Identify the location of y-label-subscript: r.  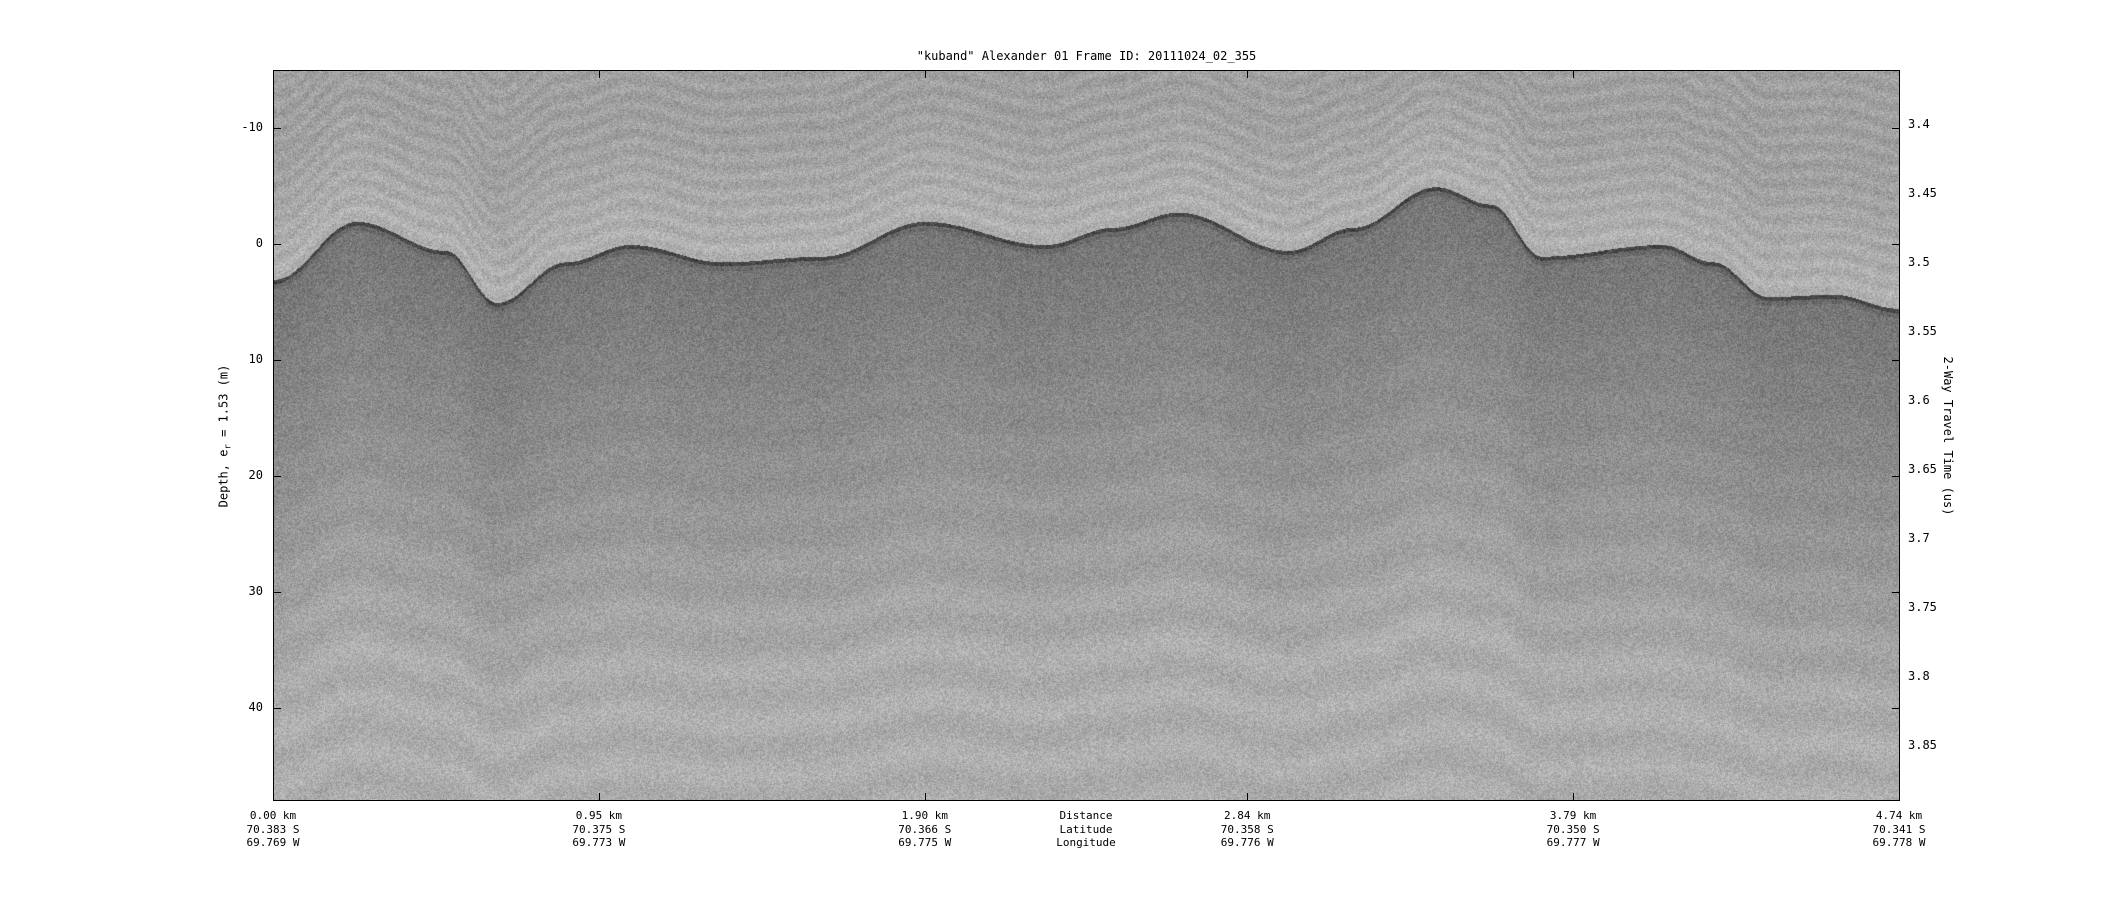
(229, 446).